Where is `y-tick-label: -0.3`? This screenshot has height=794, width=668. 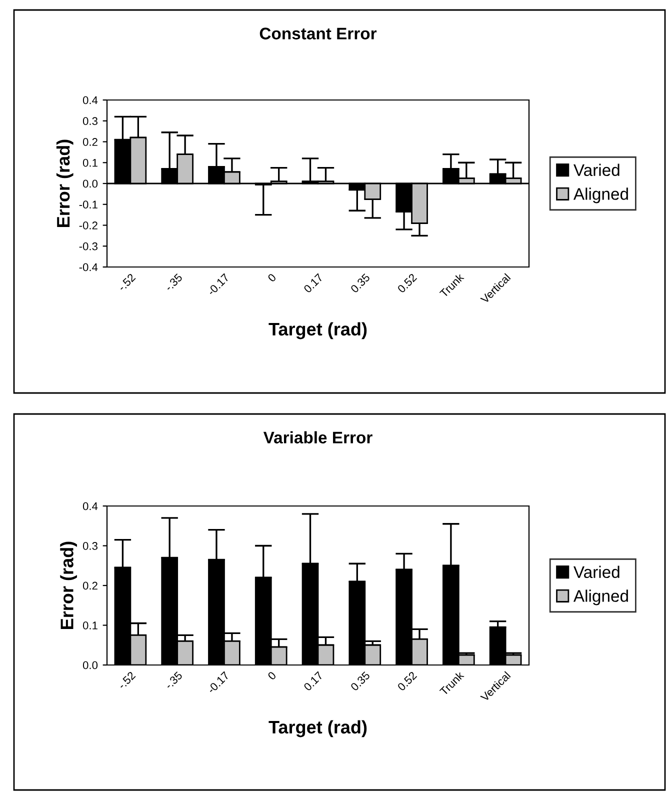 y-tick-label: -0.3 is located at coordinates (88, 246).